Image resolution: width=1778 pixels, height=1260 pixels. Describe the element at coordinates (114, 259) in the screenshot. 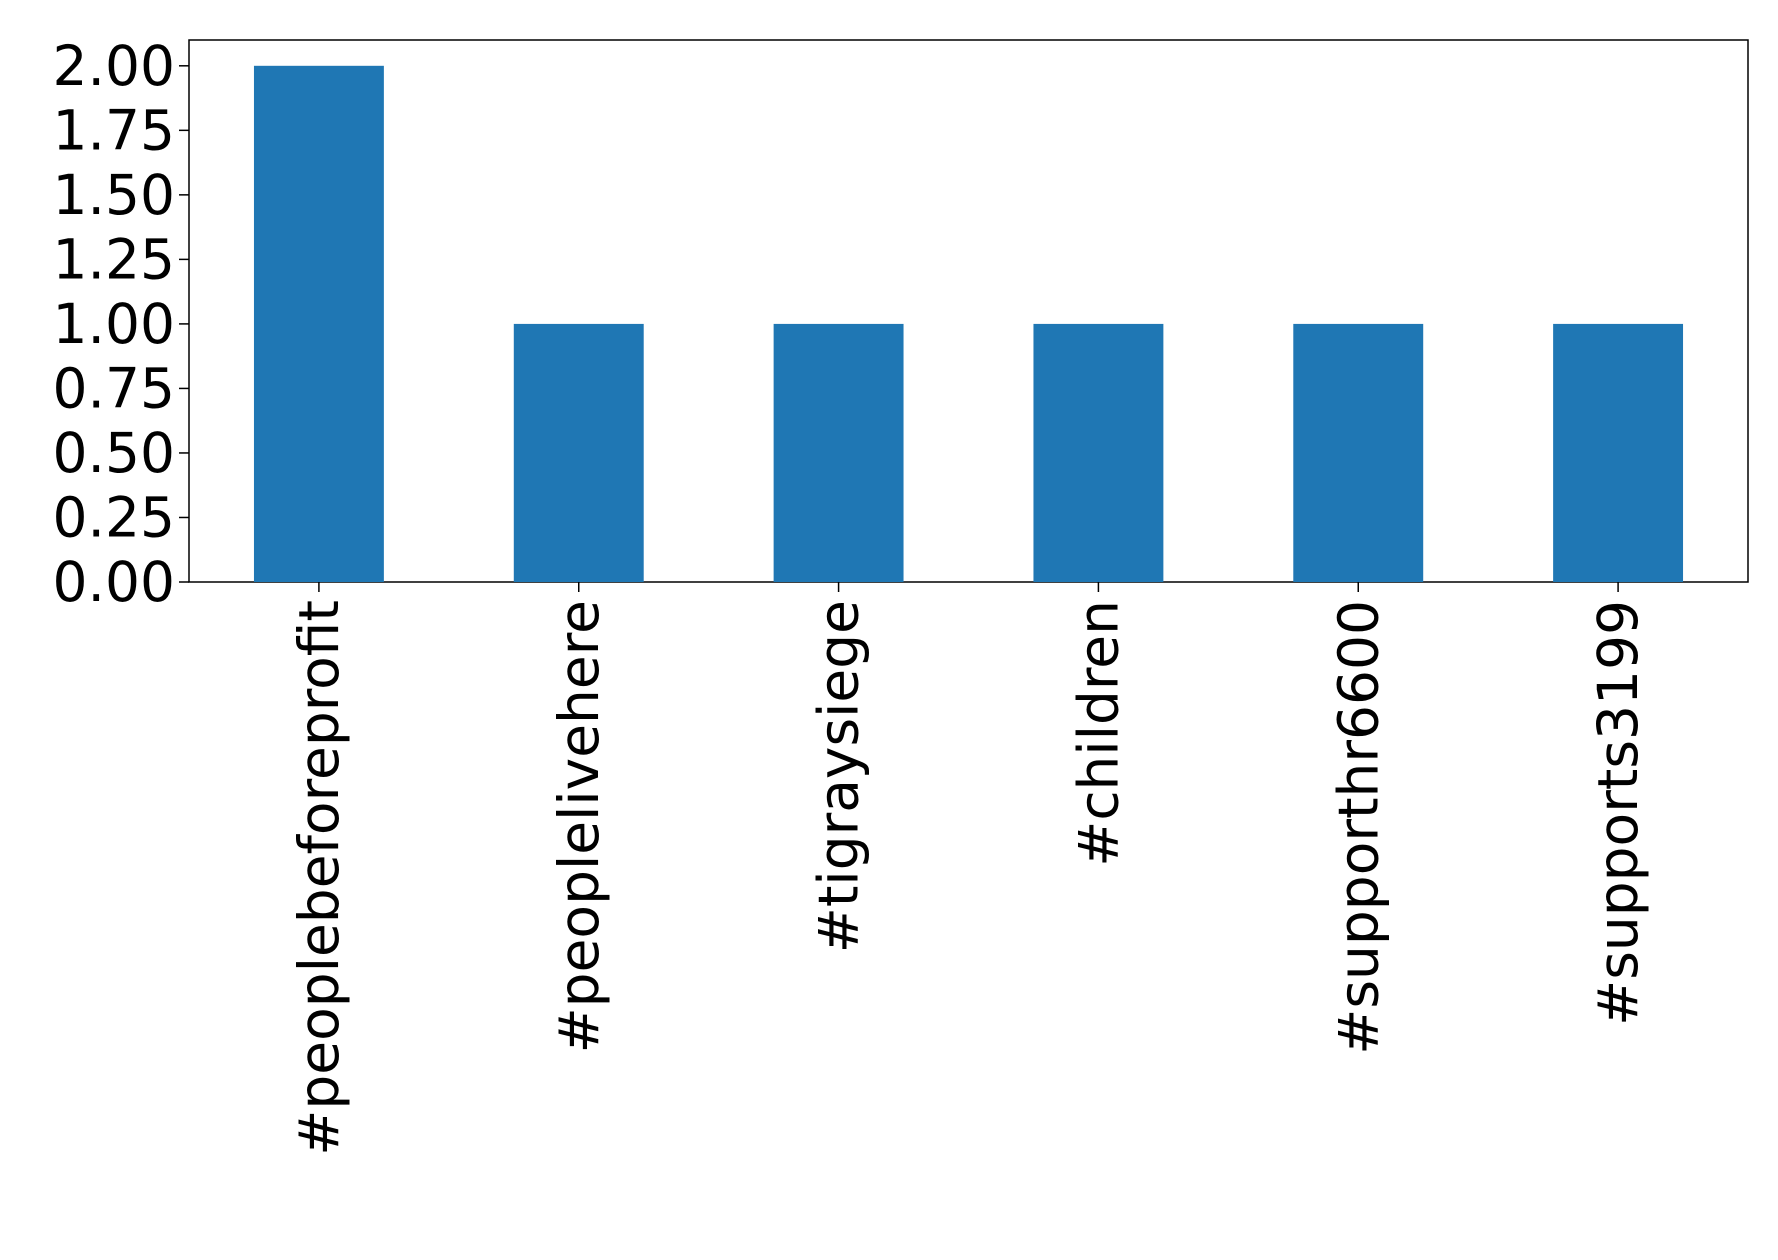

I see `y-tick-label: 1.25` at that location.